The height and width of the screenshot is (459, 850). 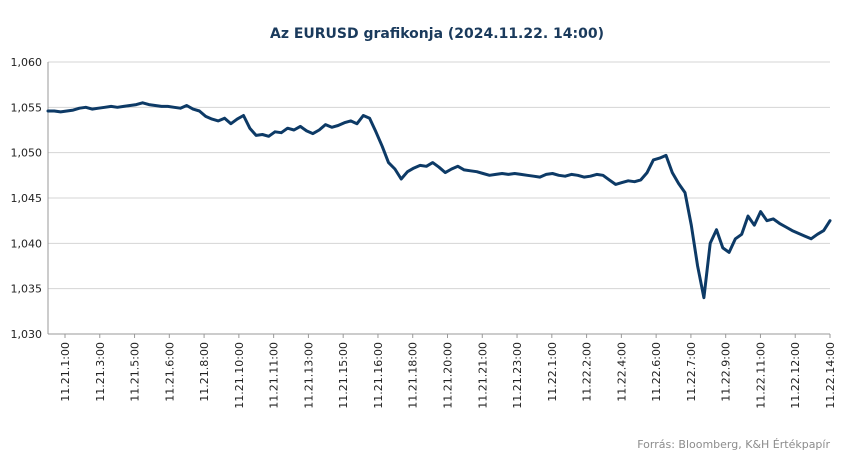 I want to click on x-tick-label: 11.21.16:00, so click(x=378, y=375).